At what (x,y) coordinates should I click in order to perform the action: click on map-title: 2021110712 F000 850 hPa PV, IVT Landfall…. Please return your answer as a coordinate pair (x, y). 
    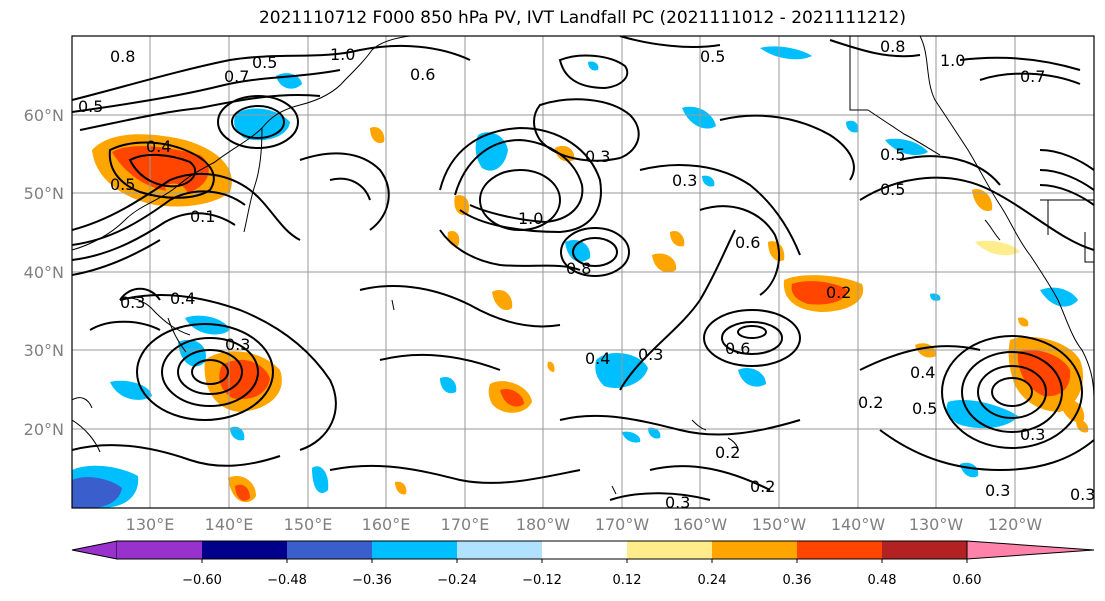
    Looking at the image, I should click on (582, 18).